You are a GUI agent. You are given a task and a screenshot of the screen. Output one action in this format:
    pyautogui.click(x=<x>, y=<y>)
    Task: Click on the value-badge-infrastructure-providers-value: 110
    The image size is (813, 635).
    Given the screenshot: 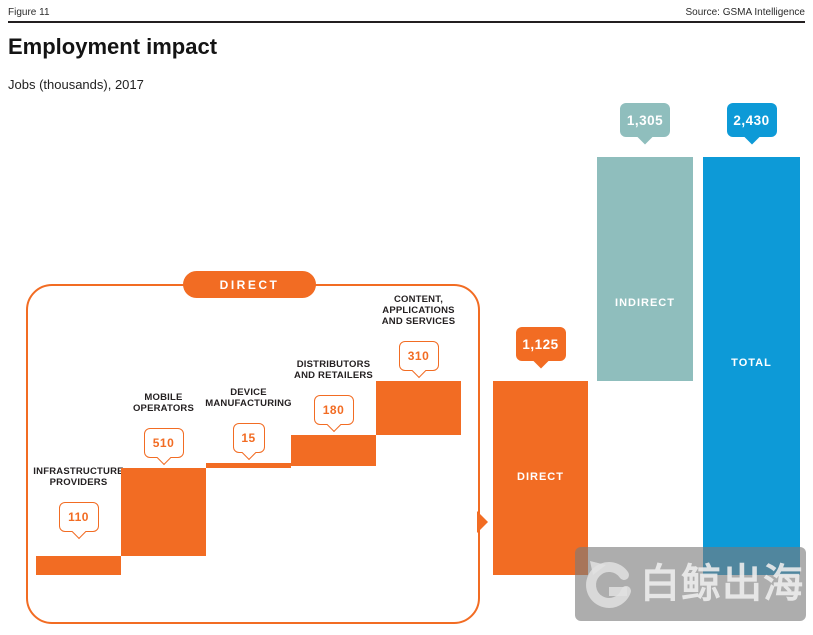 What is the action you would take?
    pyautogui.click(x=78, y=517)
    